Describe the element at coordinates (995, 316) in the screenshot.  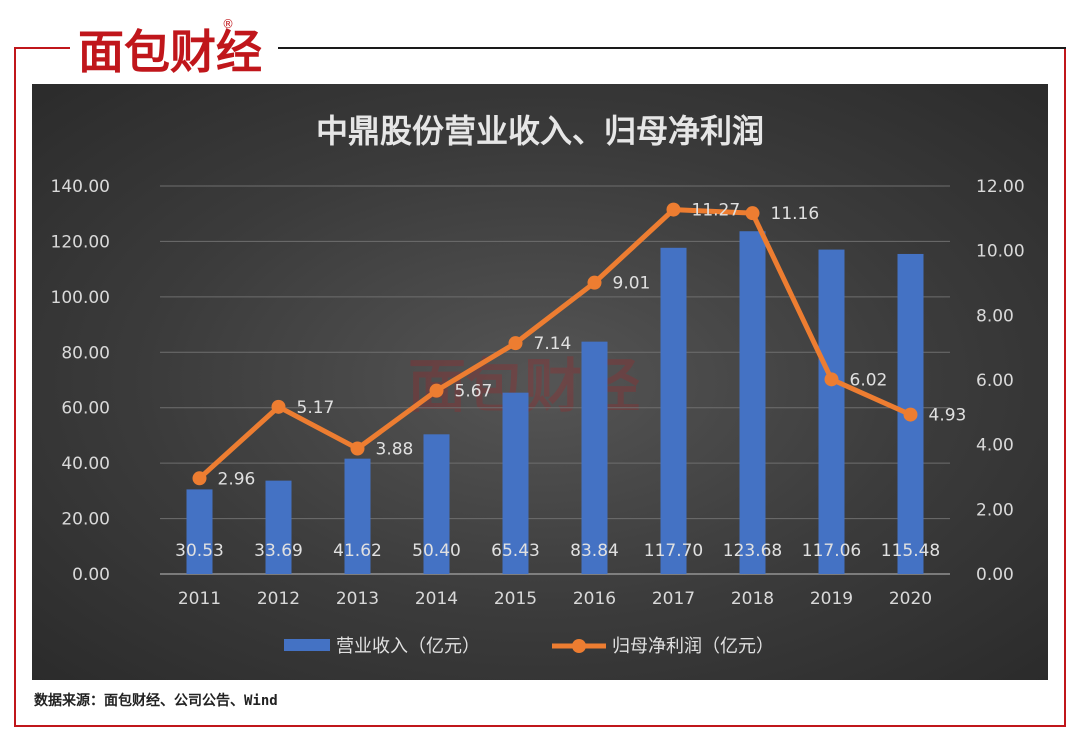
I see `y-right-tick-label: 8.00` at that location.